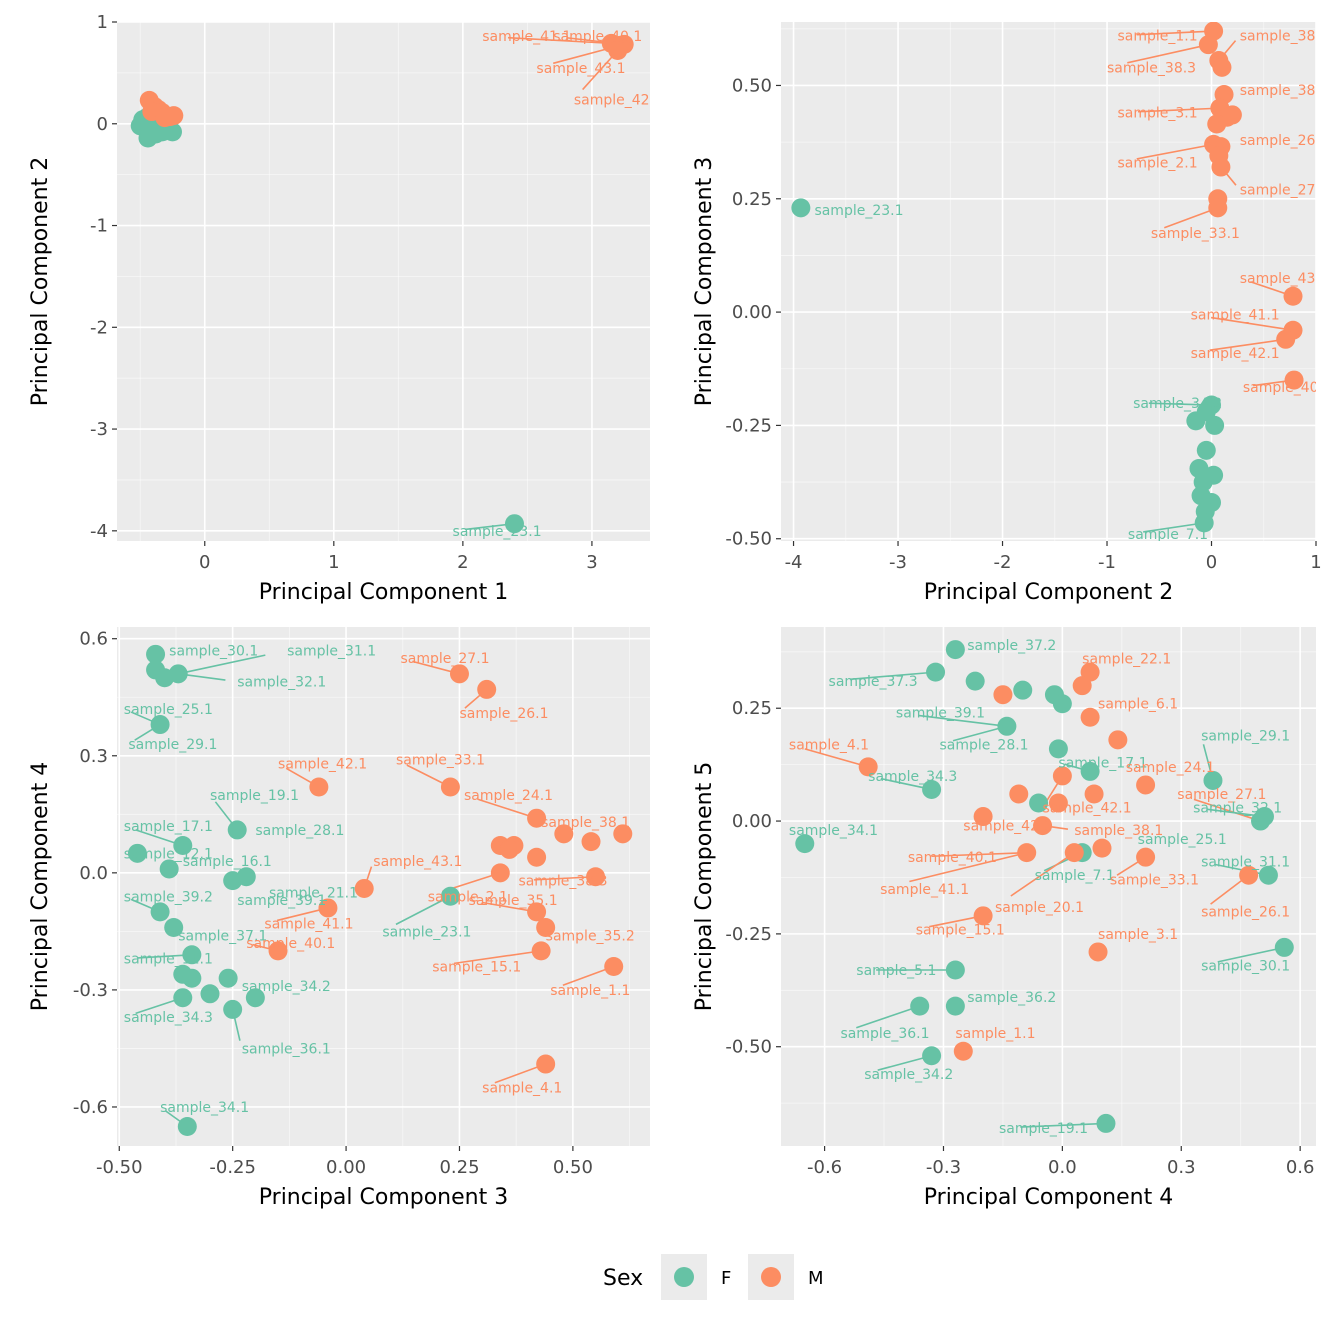  I want to click on x-tick-label: 3, so click(591, 562).